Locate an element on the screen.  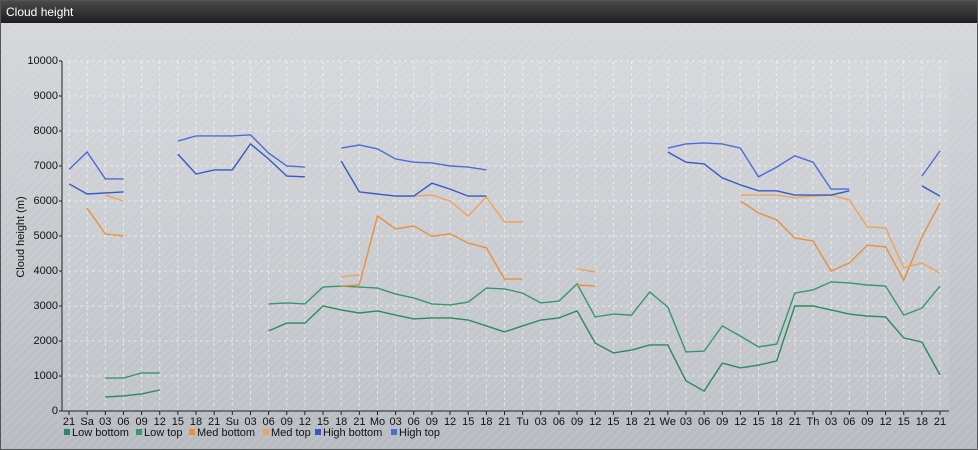
legend-item: Med bottom is located at coordinates (222, 433).